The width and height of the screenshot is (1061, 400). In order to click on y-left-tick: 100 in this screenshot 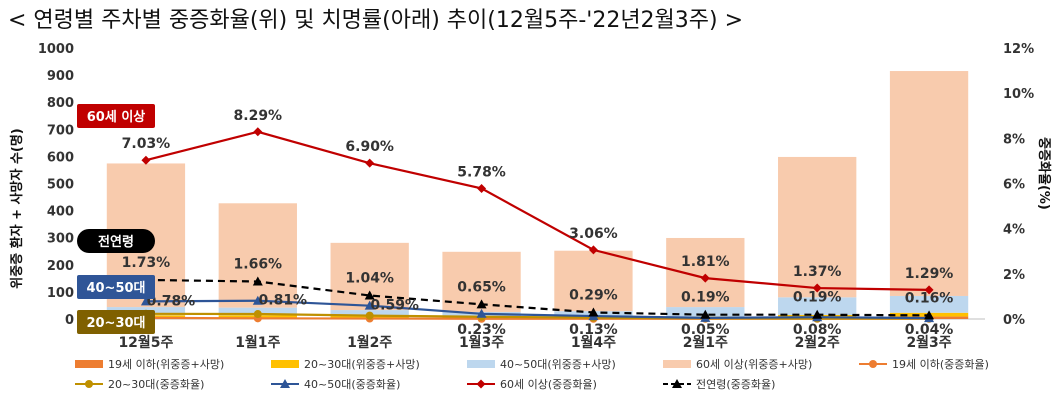, I will do `click(60, 293)`.